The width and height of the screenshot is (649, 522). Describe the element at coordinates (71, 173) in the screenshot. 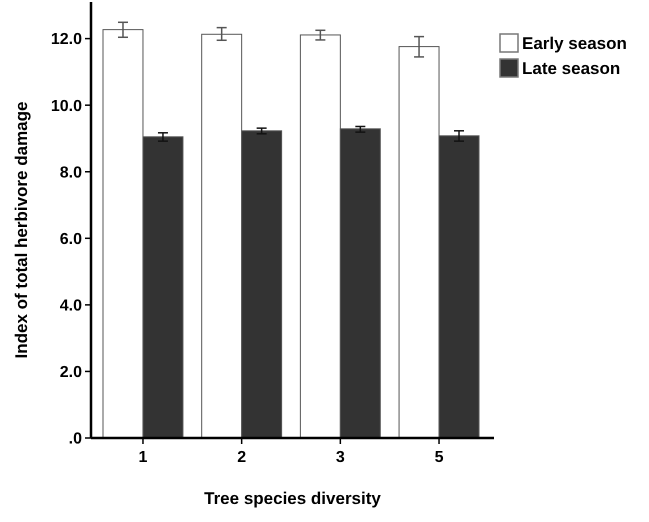

I see `y-tick-label: 8.0` at that location.